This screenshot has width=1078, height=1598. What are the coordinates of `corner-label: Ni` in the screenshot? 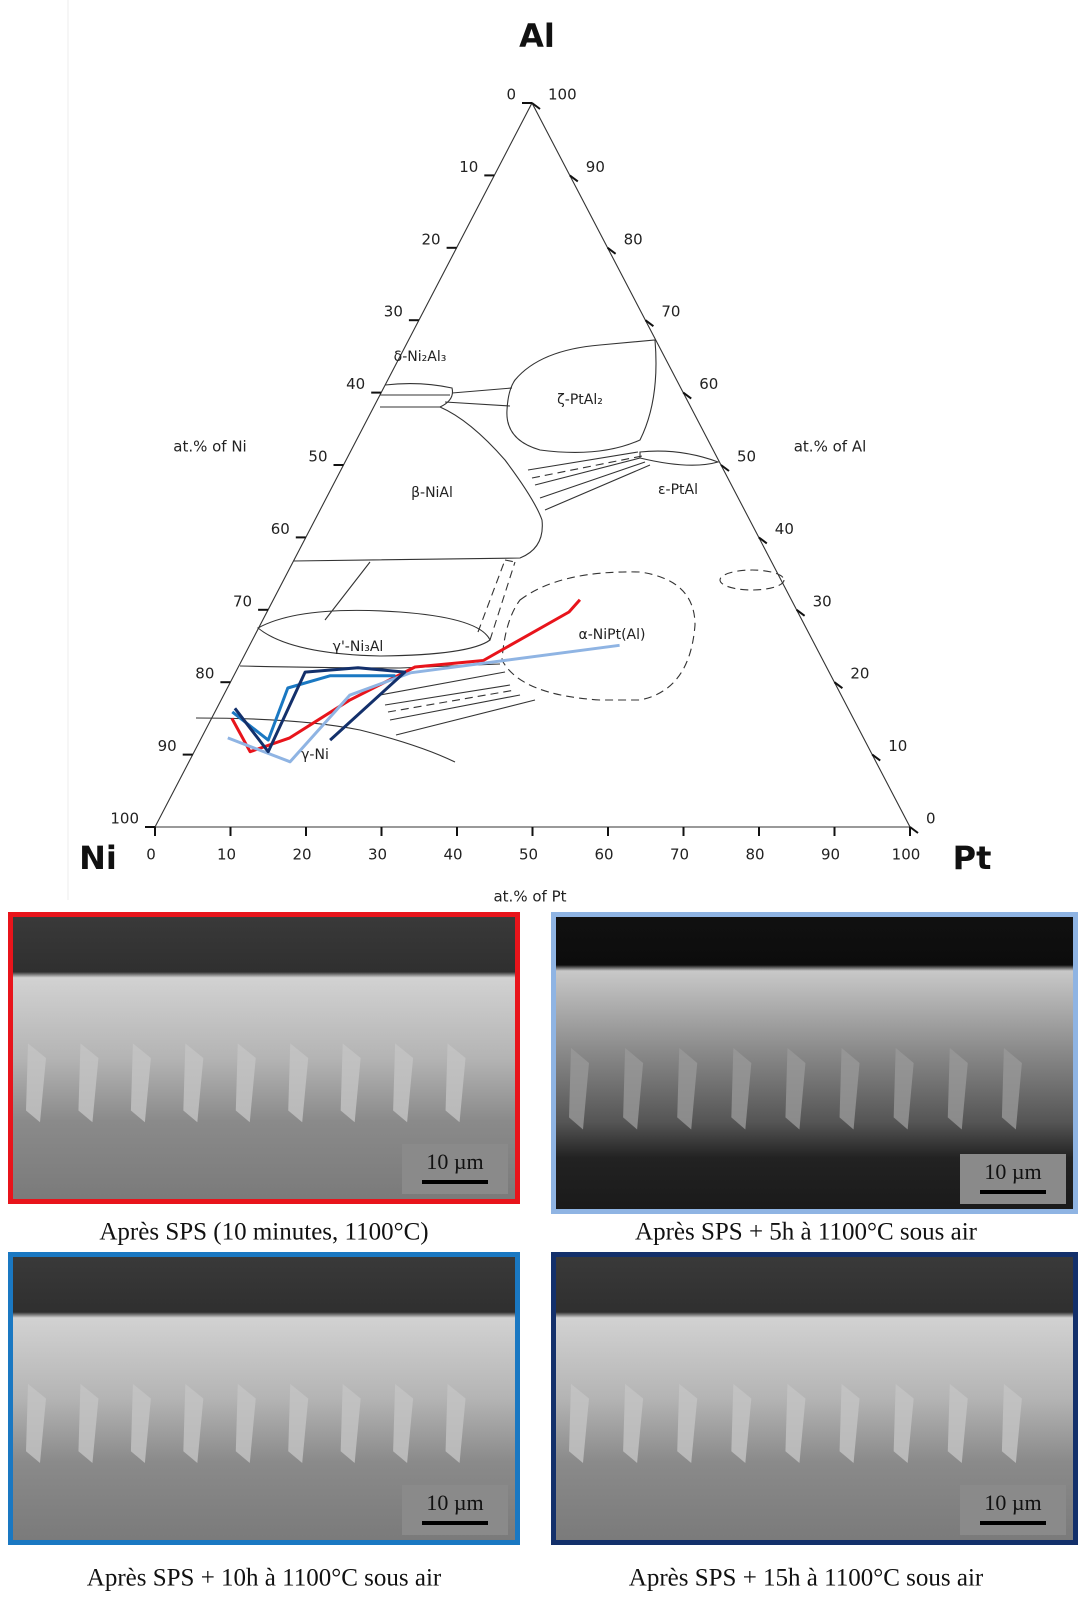 It's located at (98, 858).